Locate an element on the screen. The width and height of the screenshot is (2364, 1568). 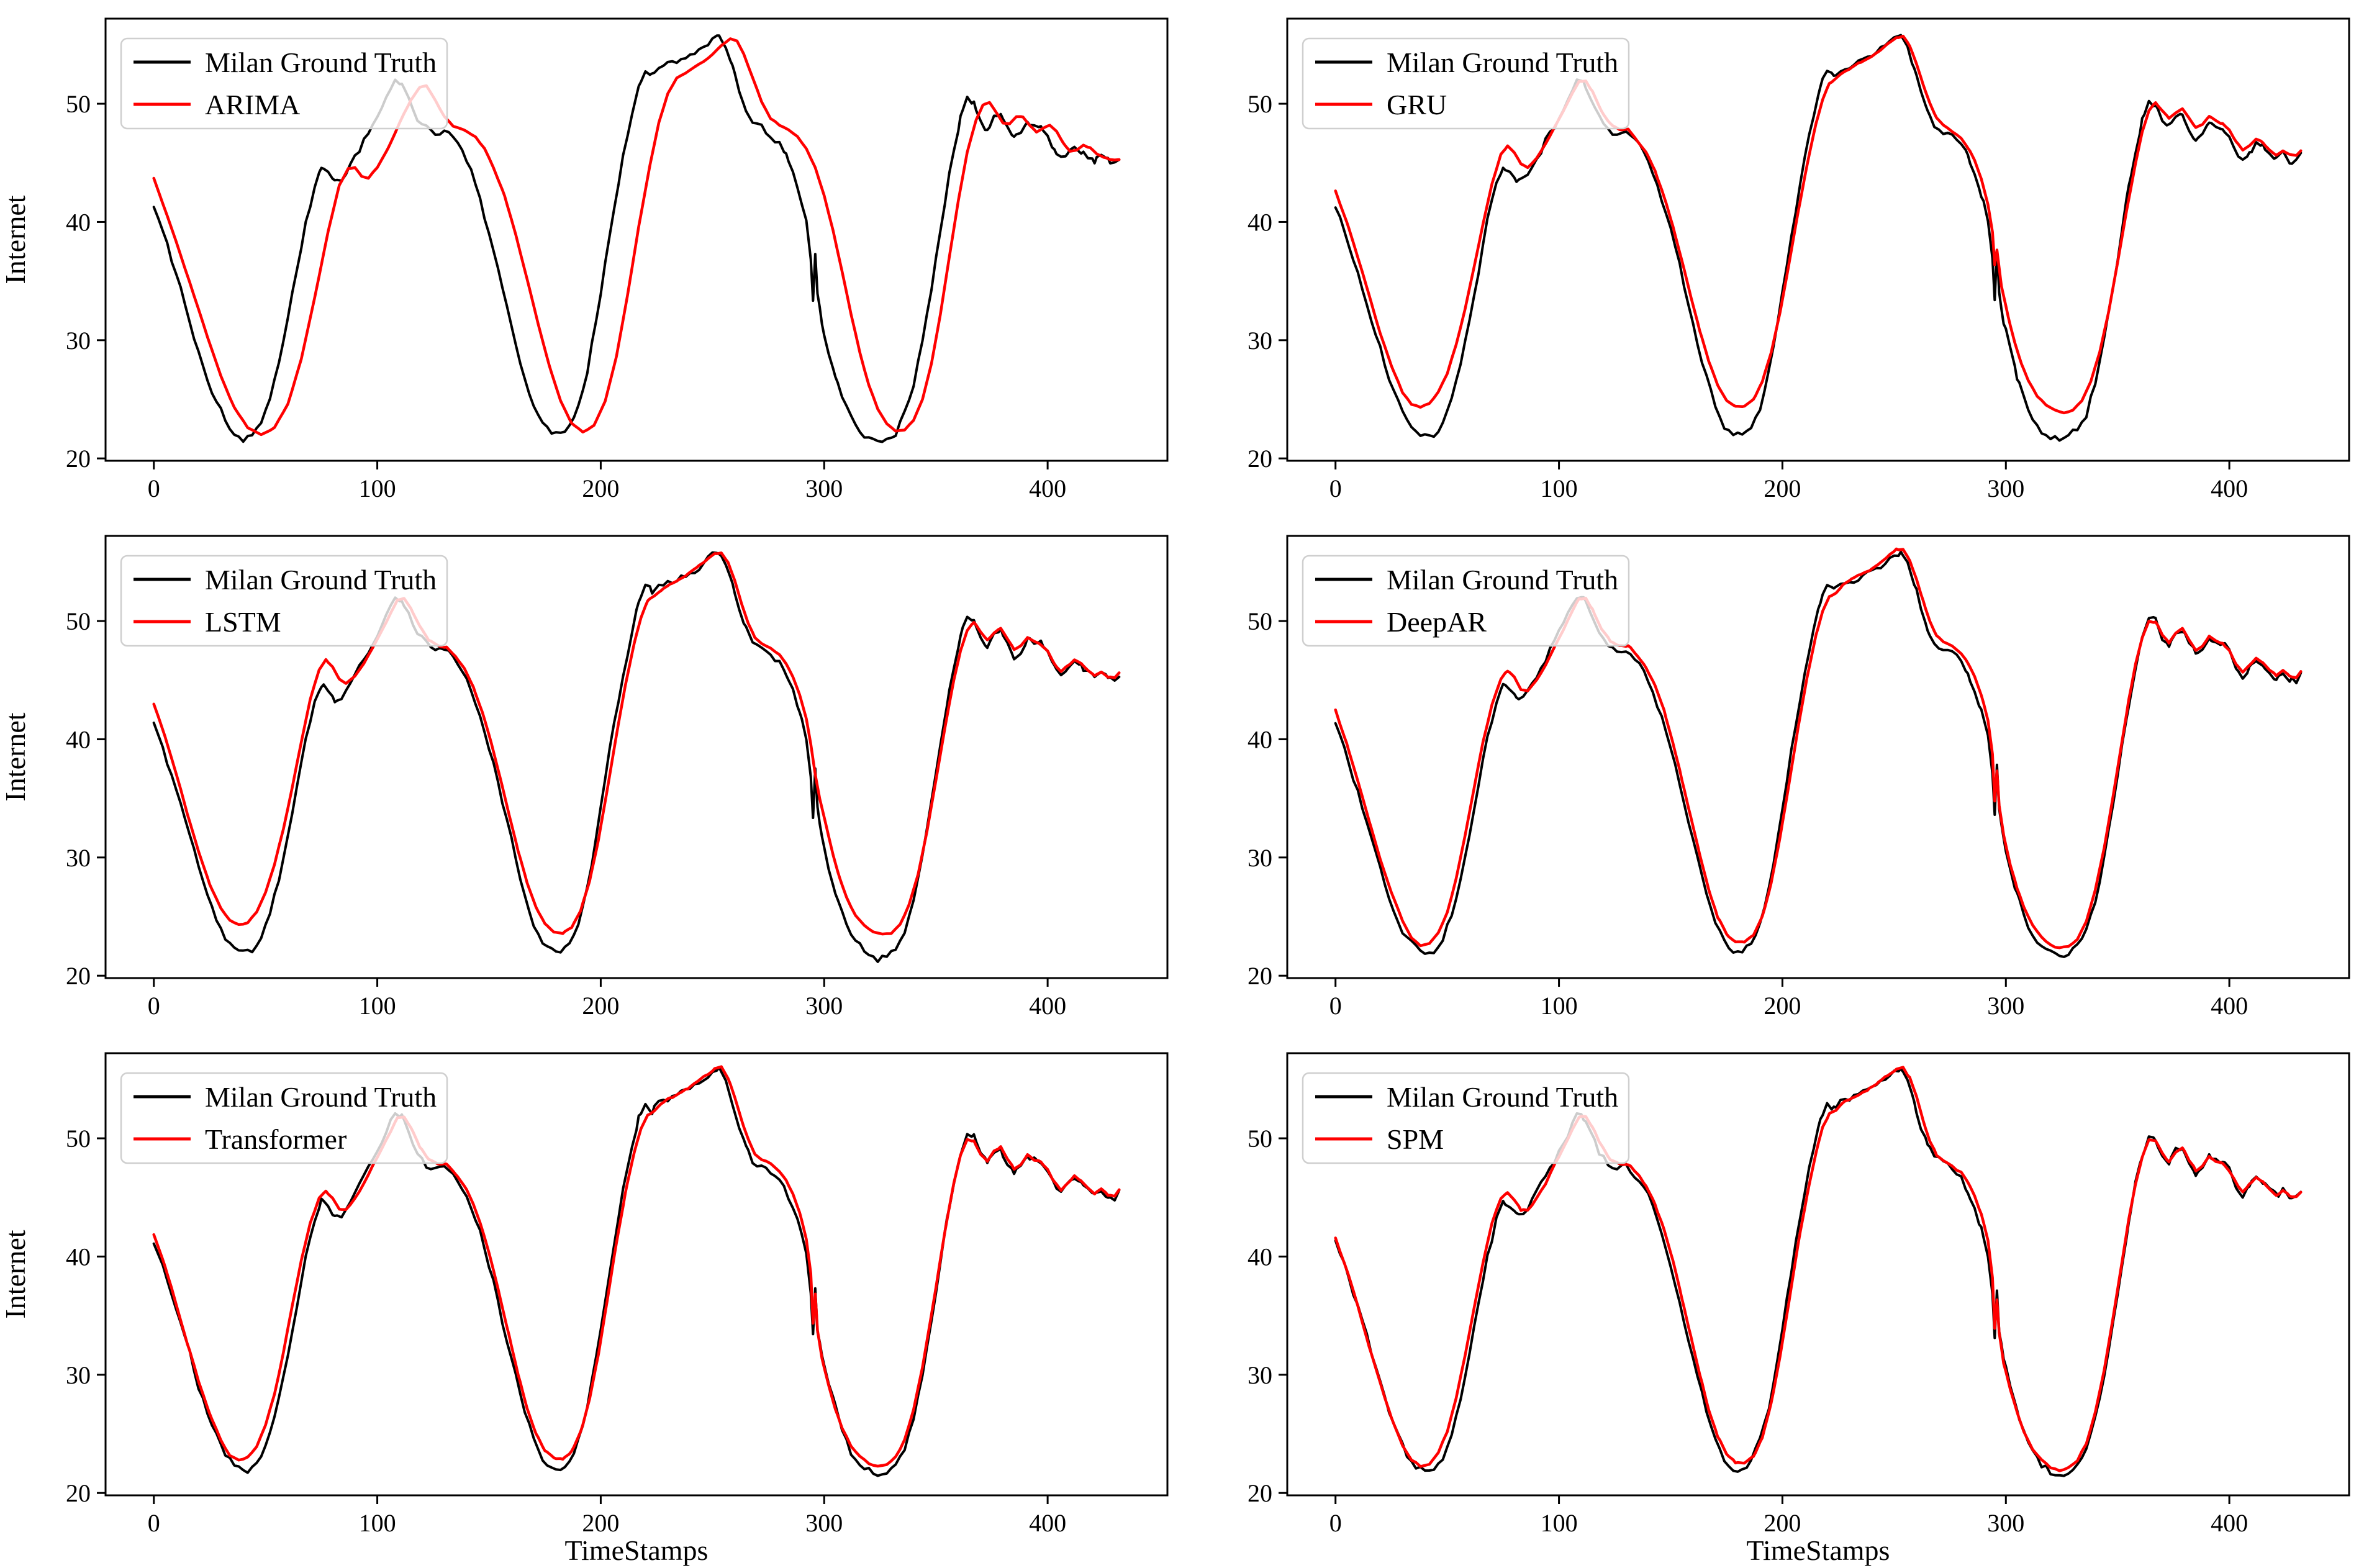
legend-model-label: ARIMA is located at coordinates (252, 104).